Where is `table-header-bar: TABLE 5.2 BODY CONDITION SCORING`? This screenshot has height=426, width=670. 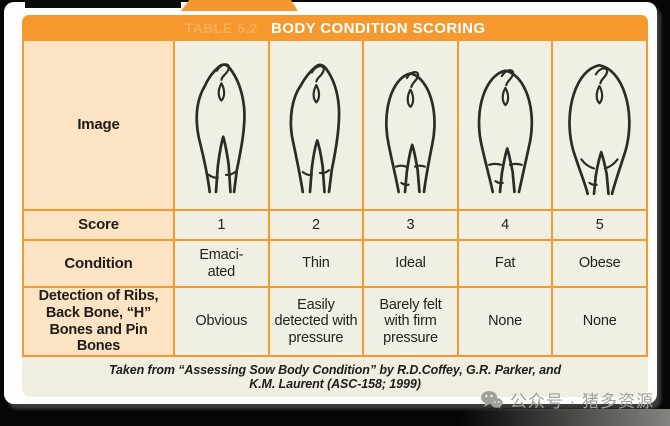
table-header-bar: TABLE 5.2 BODY CONDITION SCORING is located at coordinates (335, 28).